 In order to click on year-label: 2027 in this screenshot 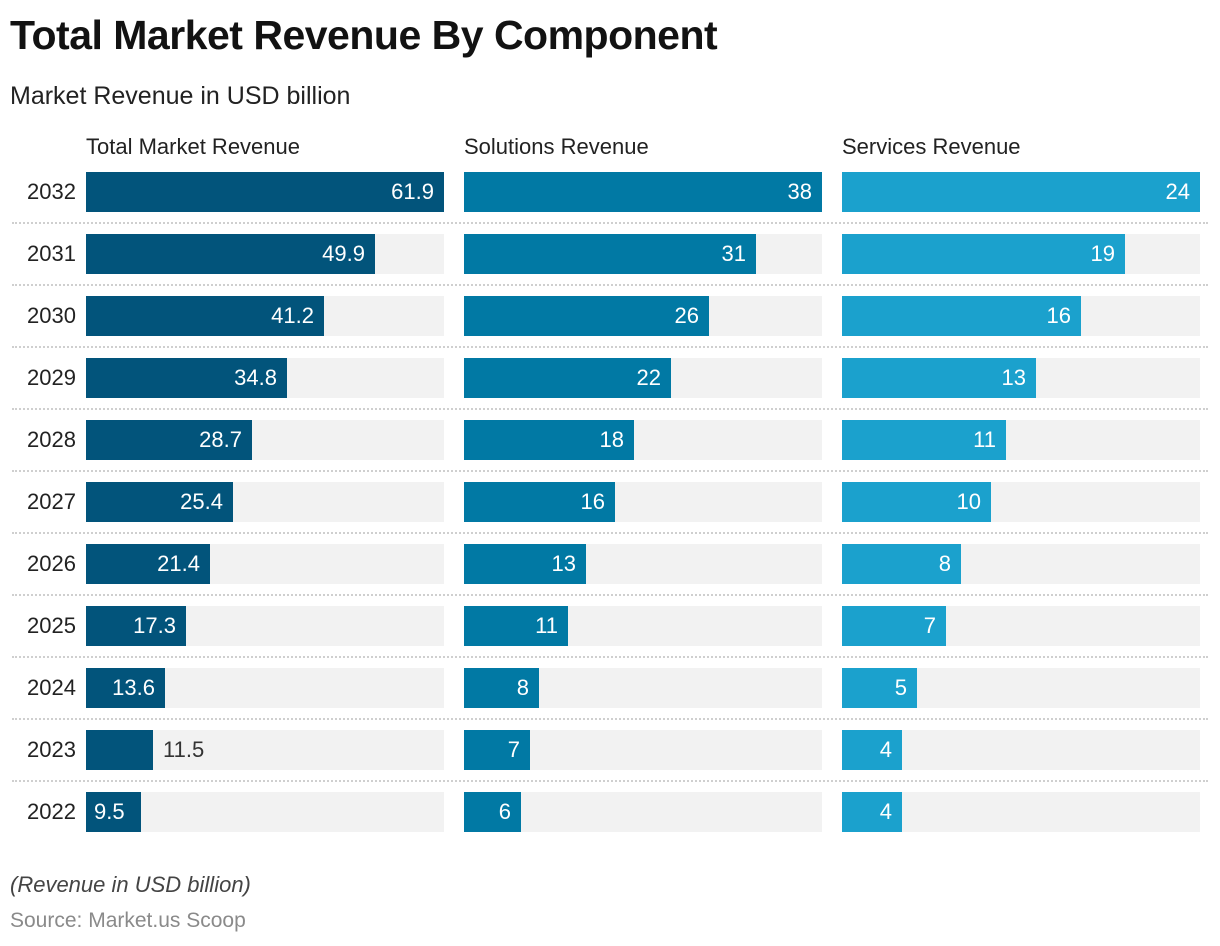, I will do `click(51, 501)`.